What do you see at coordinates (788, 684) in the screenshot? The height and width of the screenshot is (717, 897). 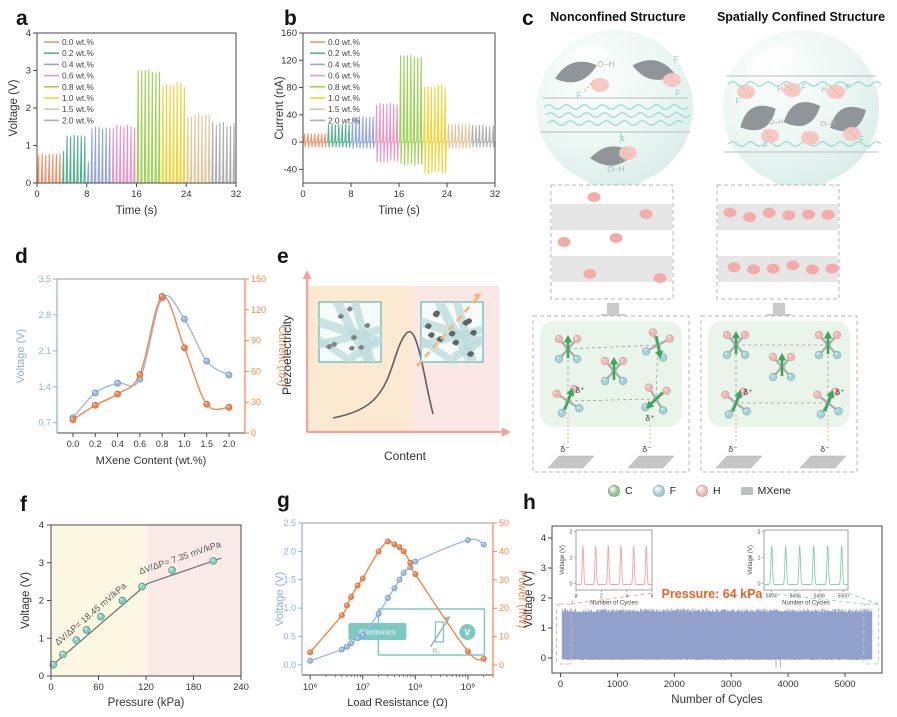 I see `x-tick: 4000` at bounding box center [788, 684].